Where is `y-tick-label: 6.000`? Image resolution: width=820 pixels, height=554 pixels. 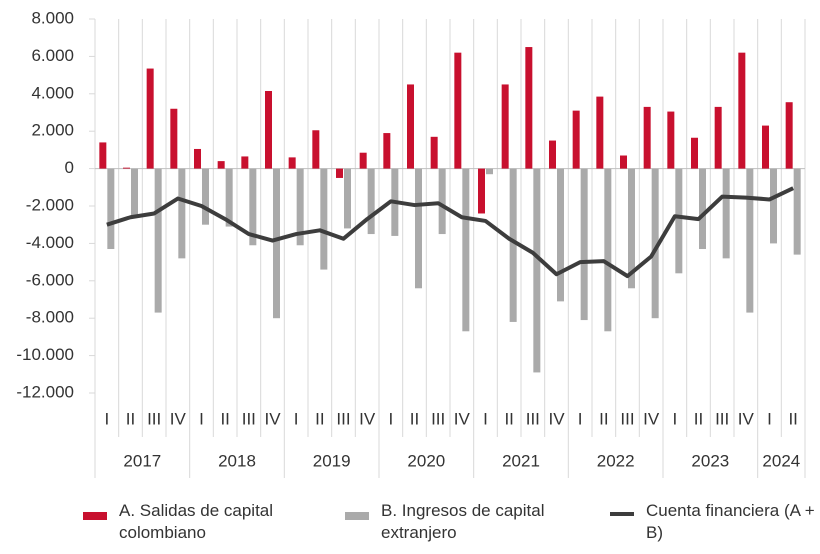 y-tick-label: 6.000 is located at coordinates (52, 55).